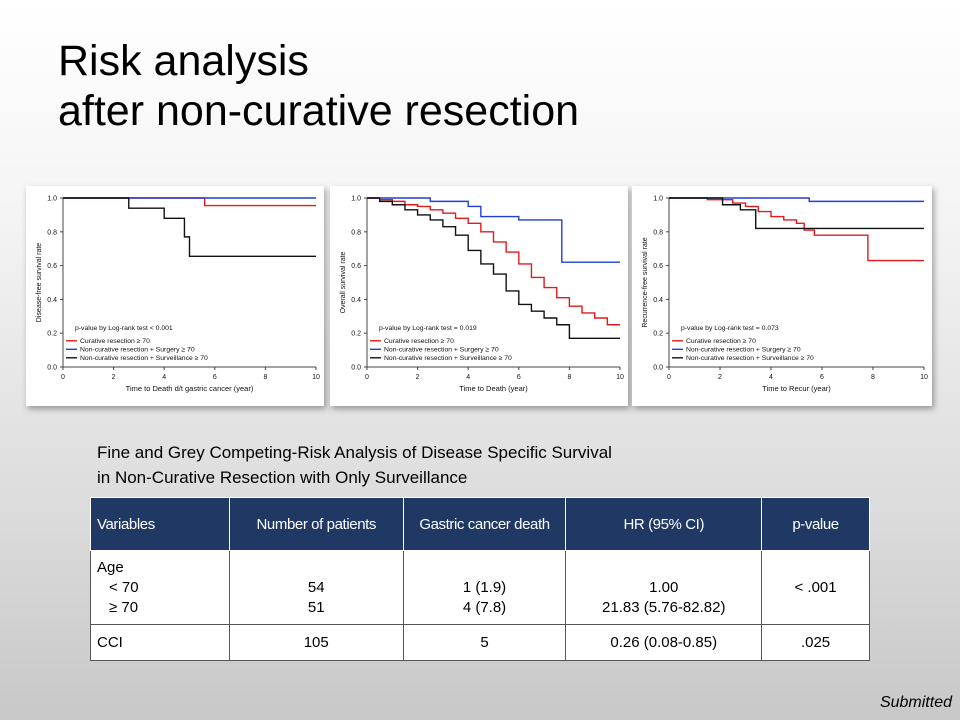 Image resolution: width=960 pixels, height=720 pixels. I want to click on patients-under-70: 54, so click(316, 587).